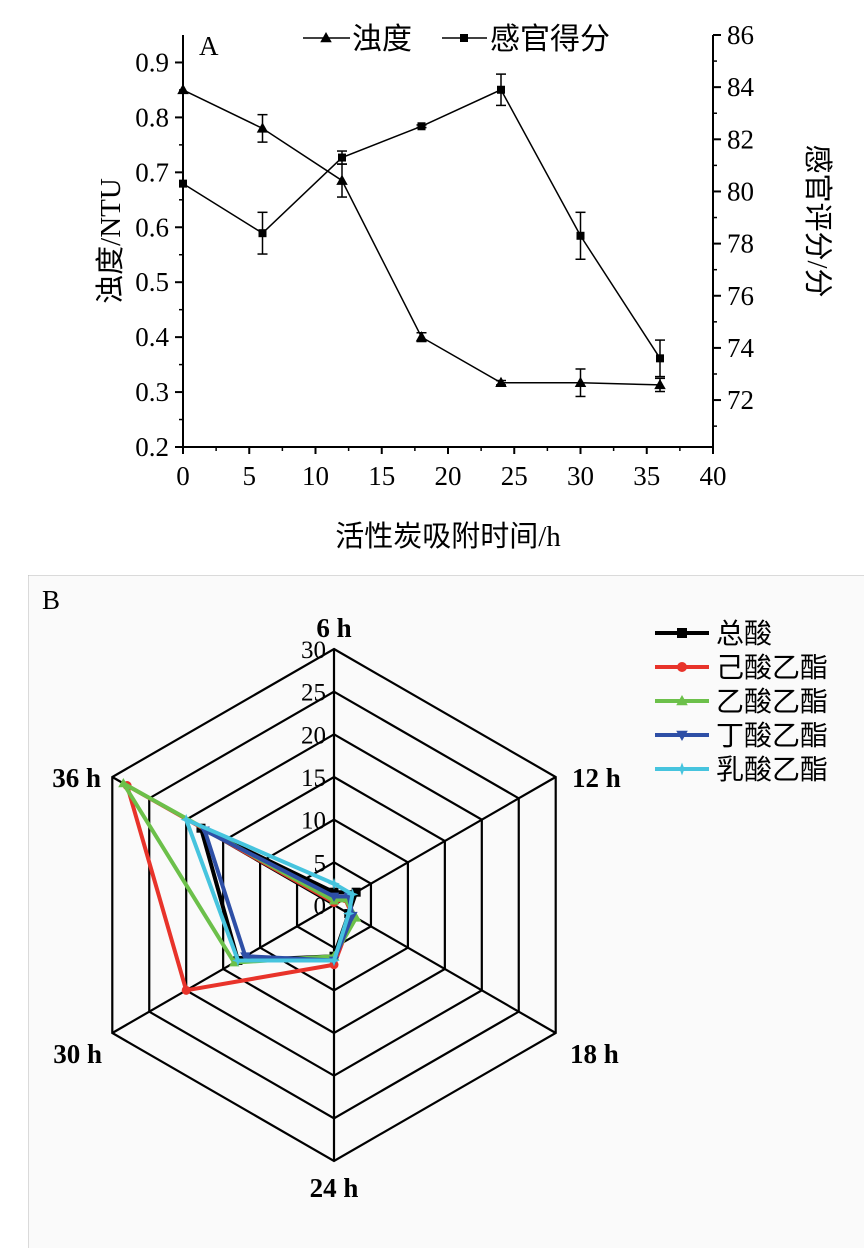 The height and width of the screenshot is (1248, 864). I want to click on legend-label-turbidity: 浊度, so click(382, 39).